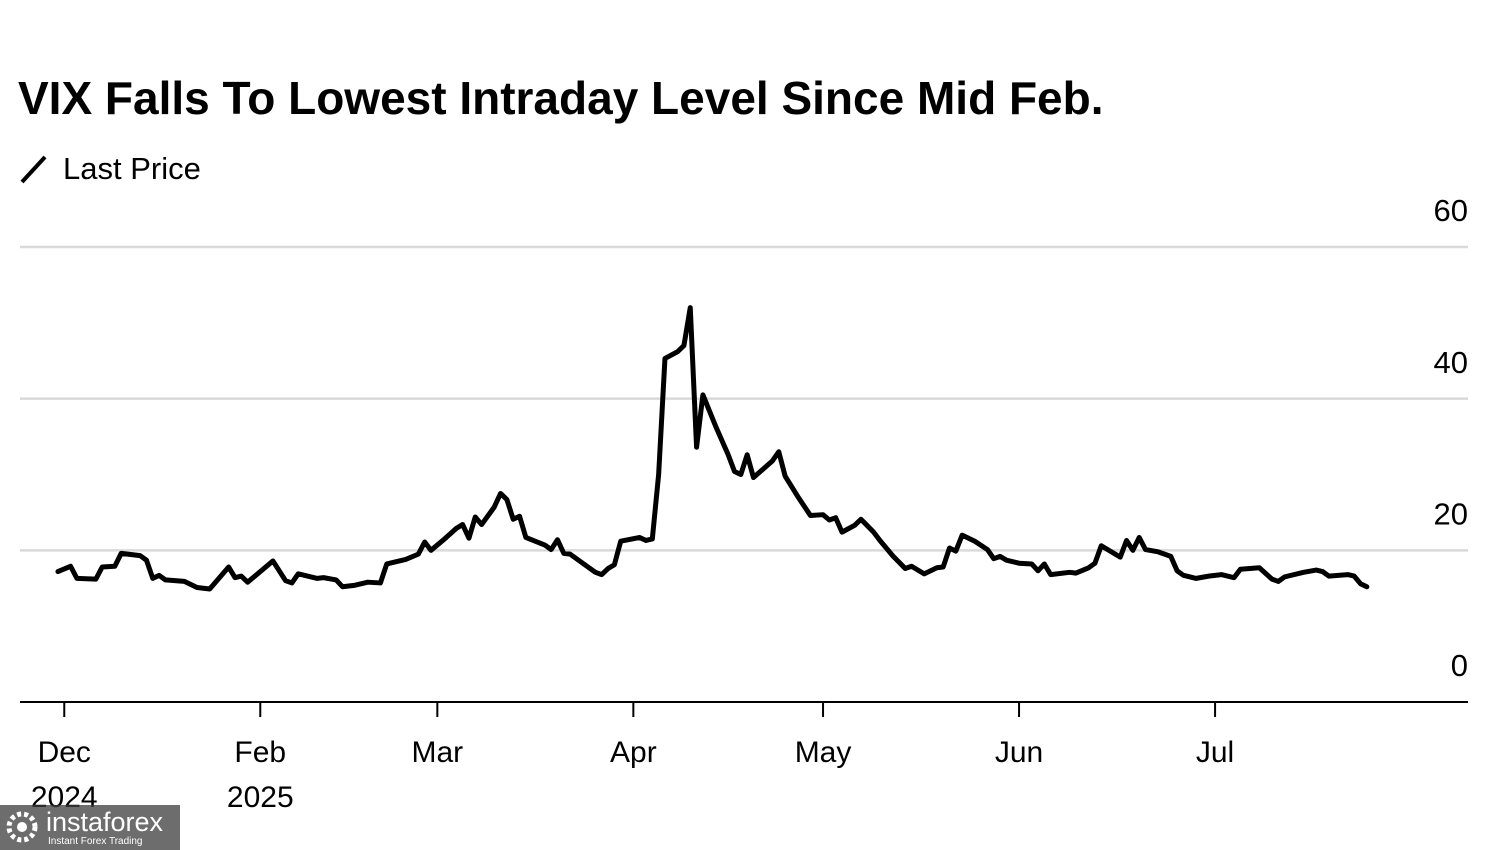  What do you see at coordinates (33, 169) in the screenshot?
I see `legend-swatch` at bounding box center [33, 169].